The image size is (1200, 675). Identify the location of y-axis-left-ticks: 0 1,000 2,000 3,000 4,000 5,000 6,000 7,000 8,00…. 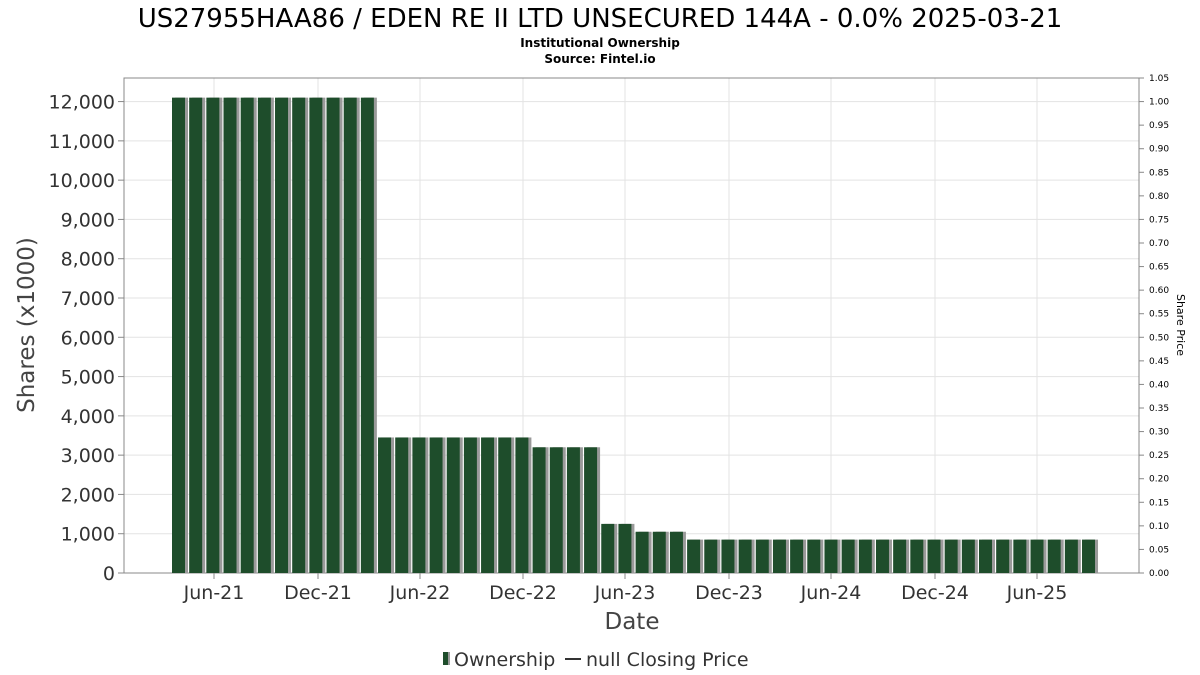
(86, 338).